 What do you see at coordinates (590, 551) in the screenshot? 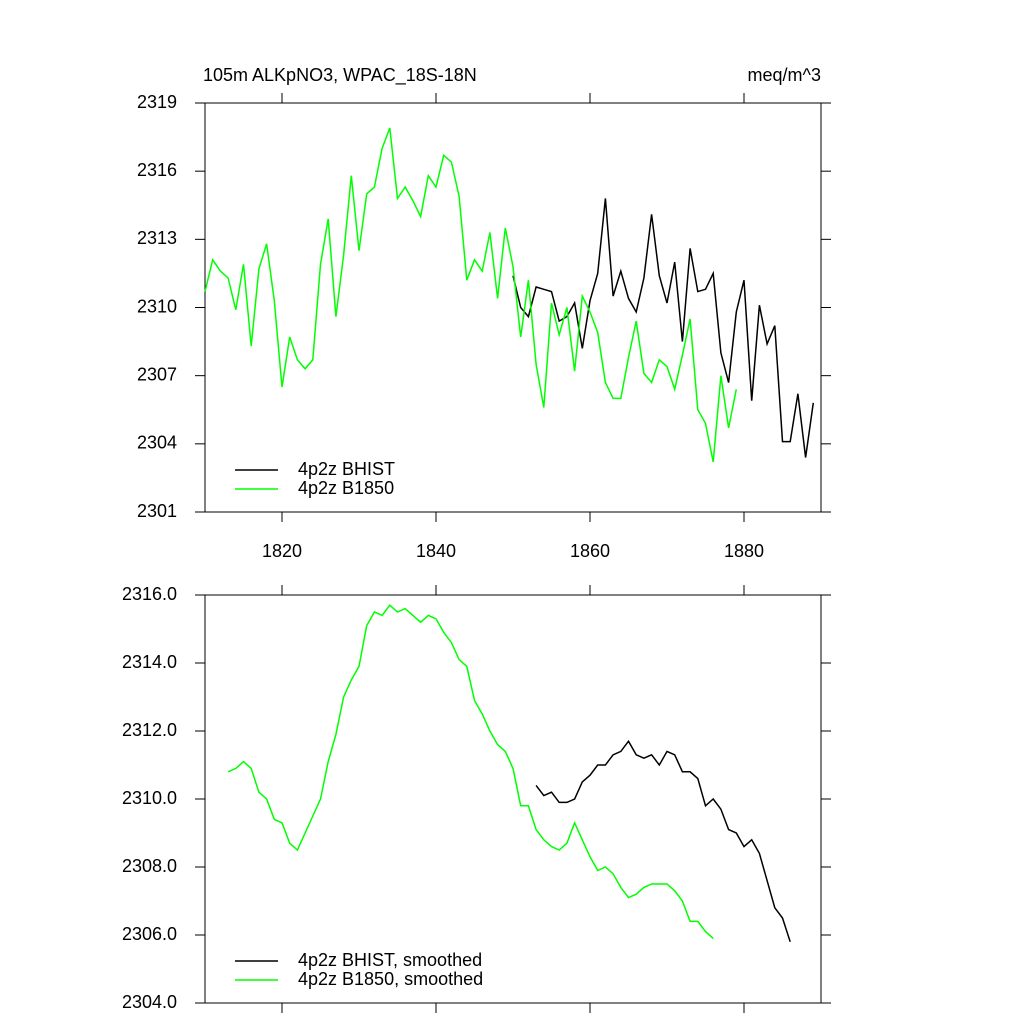
I see `x-tick-label: 1860` at bounding box center [590, 551].